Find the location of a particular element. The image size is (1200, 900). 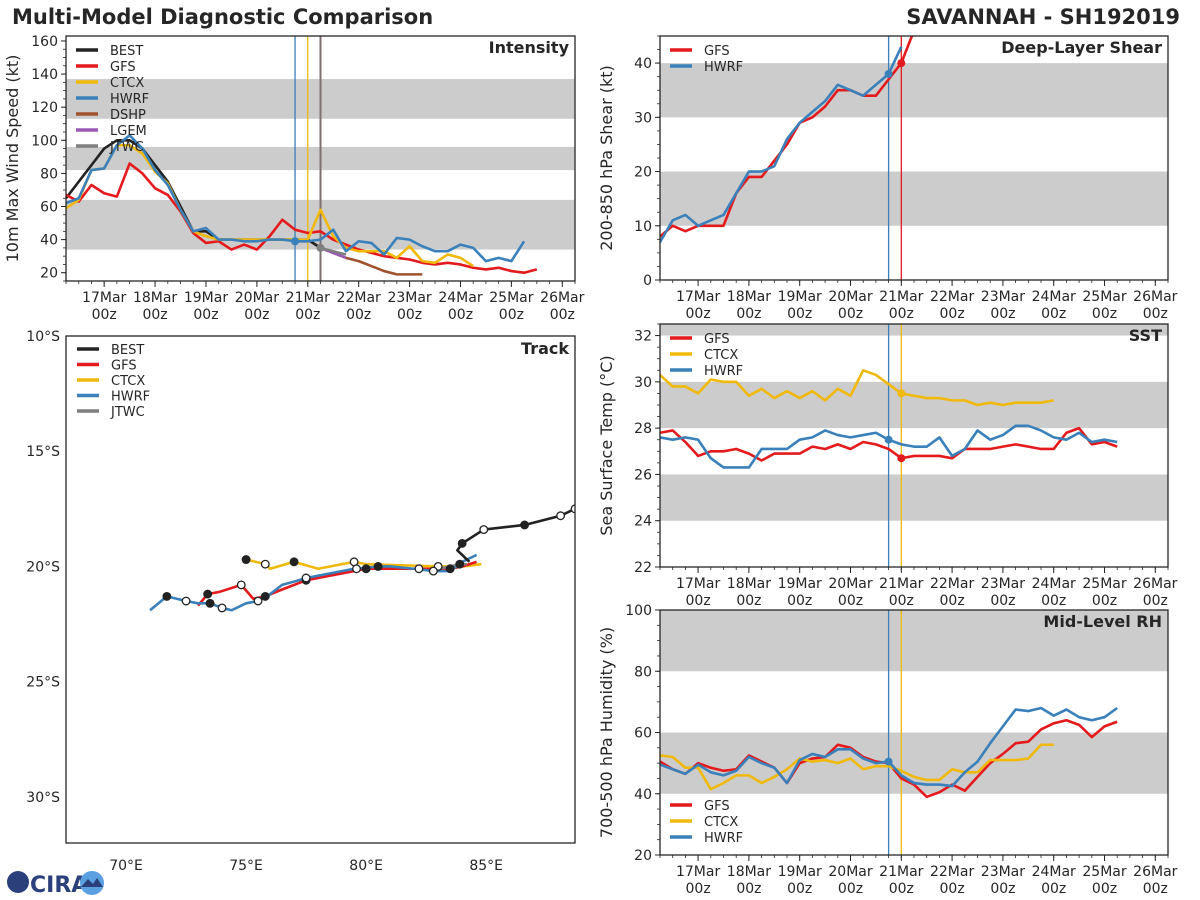

x-tick-label: 22Mar is located at coordinates (952, 584).